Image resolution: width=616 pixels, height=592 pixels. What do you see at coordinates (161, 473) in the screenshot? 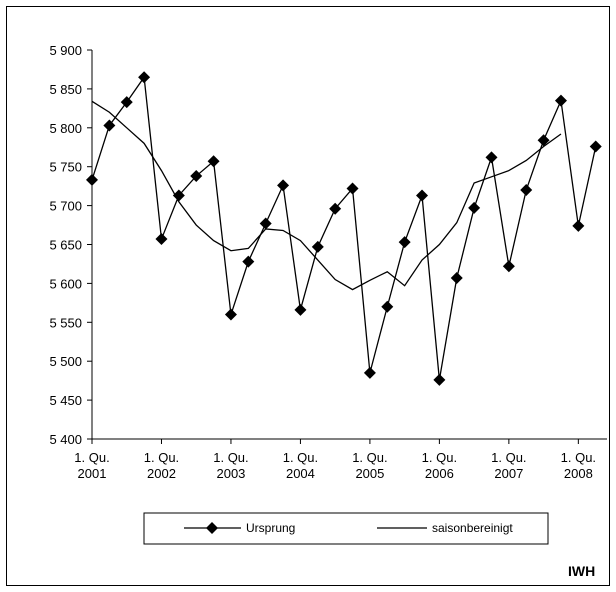
I see `x-tick-label-year: 2002` at bounding box center [161, 473].